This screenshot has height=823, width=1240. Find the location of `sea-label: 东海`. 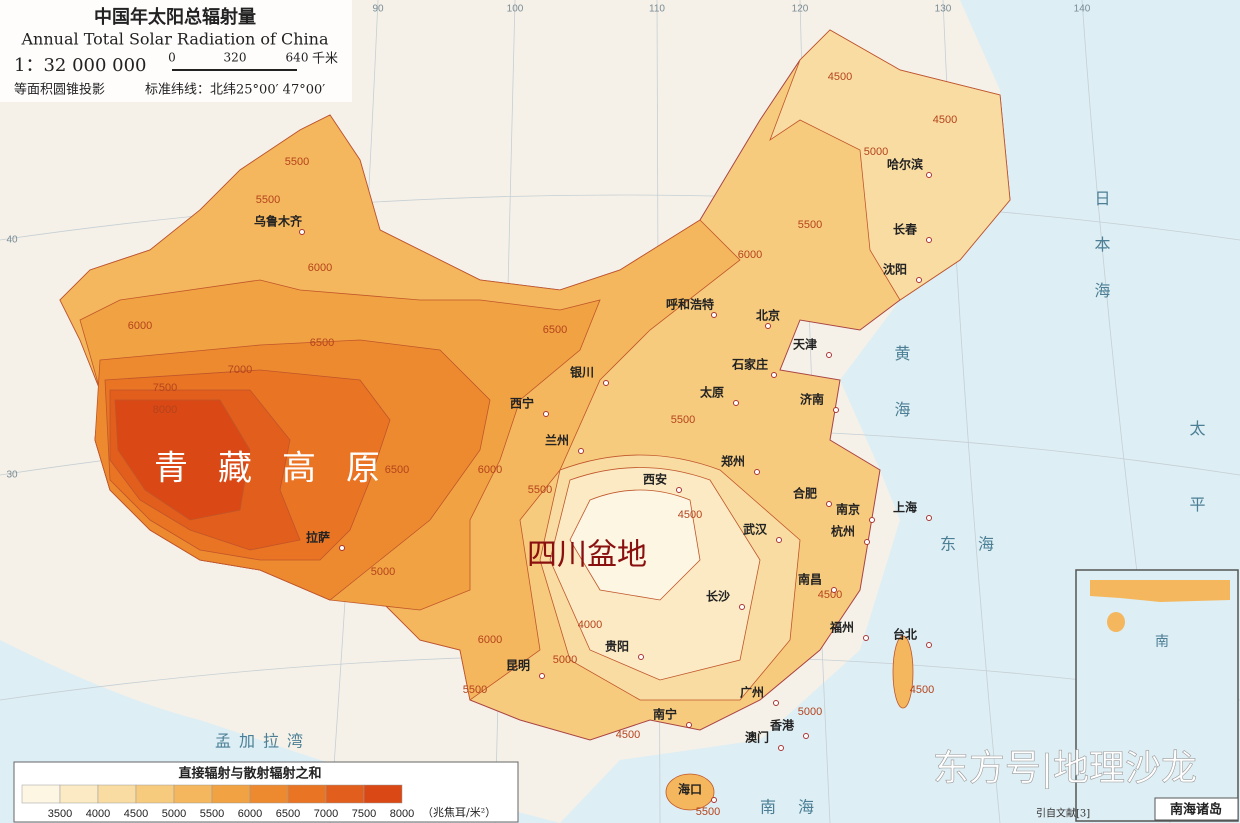

sea-label: 东海 is located at coordinates (978, 544).